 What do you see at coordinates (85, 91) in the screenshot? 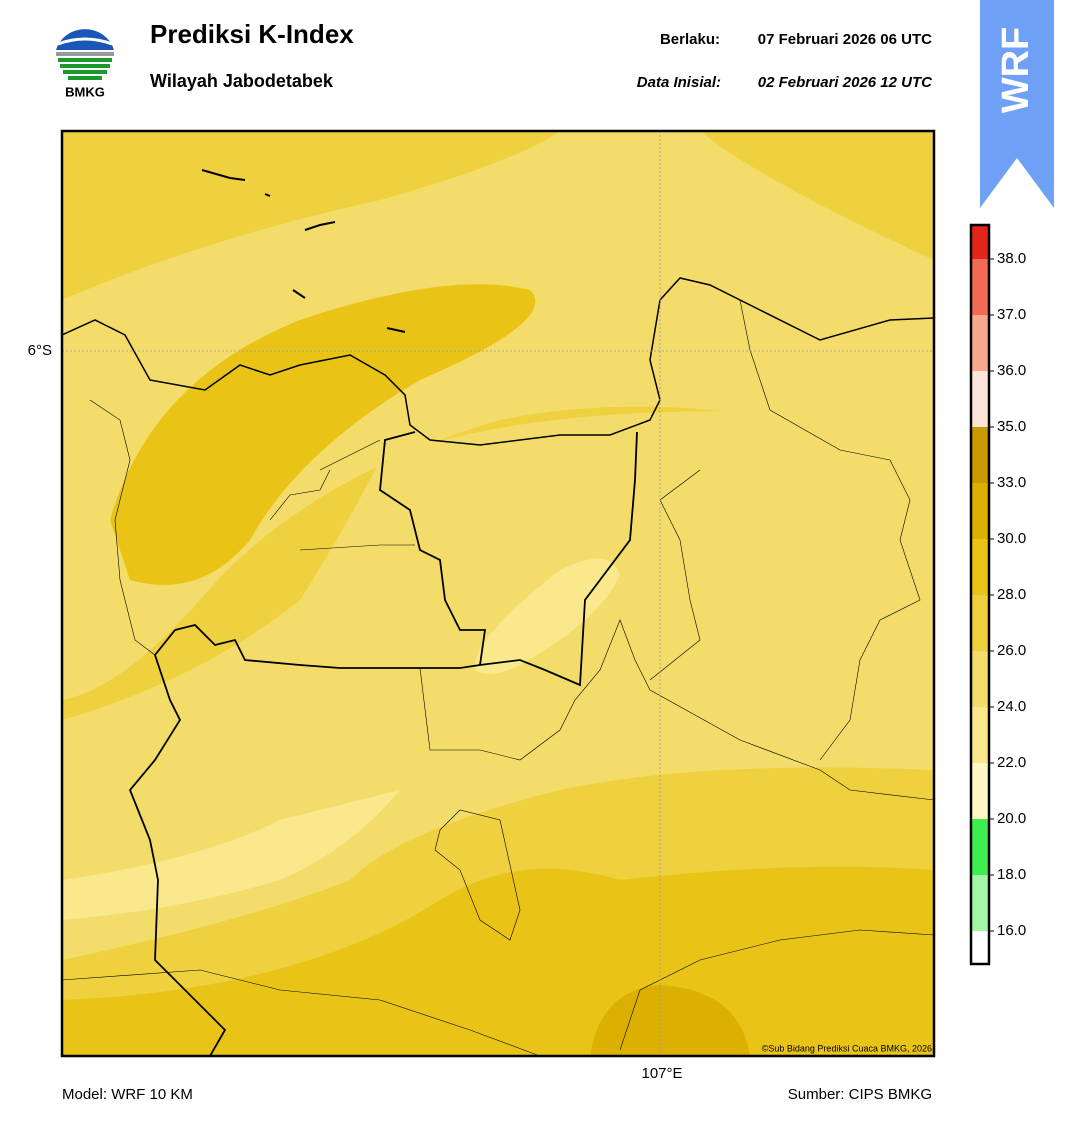
I see `logo-text: BMKG` at bounding box center [85, 91].